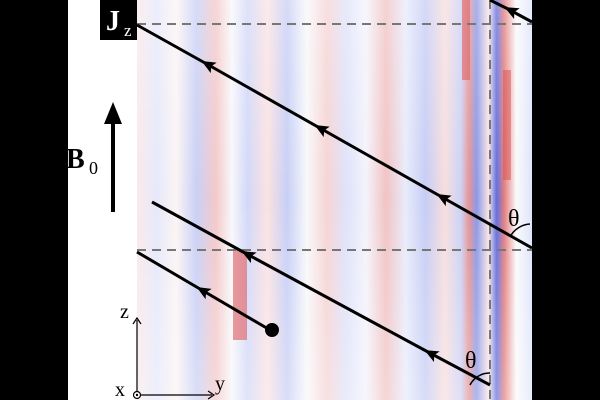 This screenshot has height=400, width=600. What do you see at coordinates (220, 384) in the screenshot?
I see `axis-label: y` at bounding box center [220, 384].